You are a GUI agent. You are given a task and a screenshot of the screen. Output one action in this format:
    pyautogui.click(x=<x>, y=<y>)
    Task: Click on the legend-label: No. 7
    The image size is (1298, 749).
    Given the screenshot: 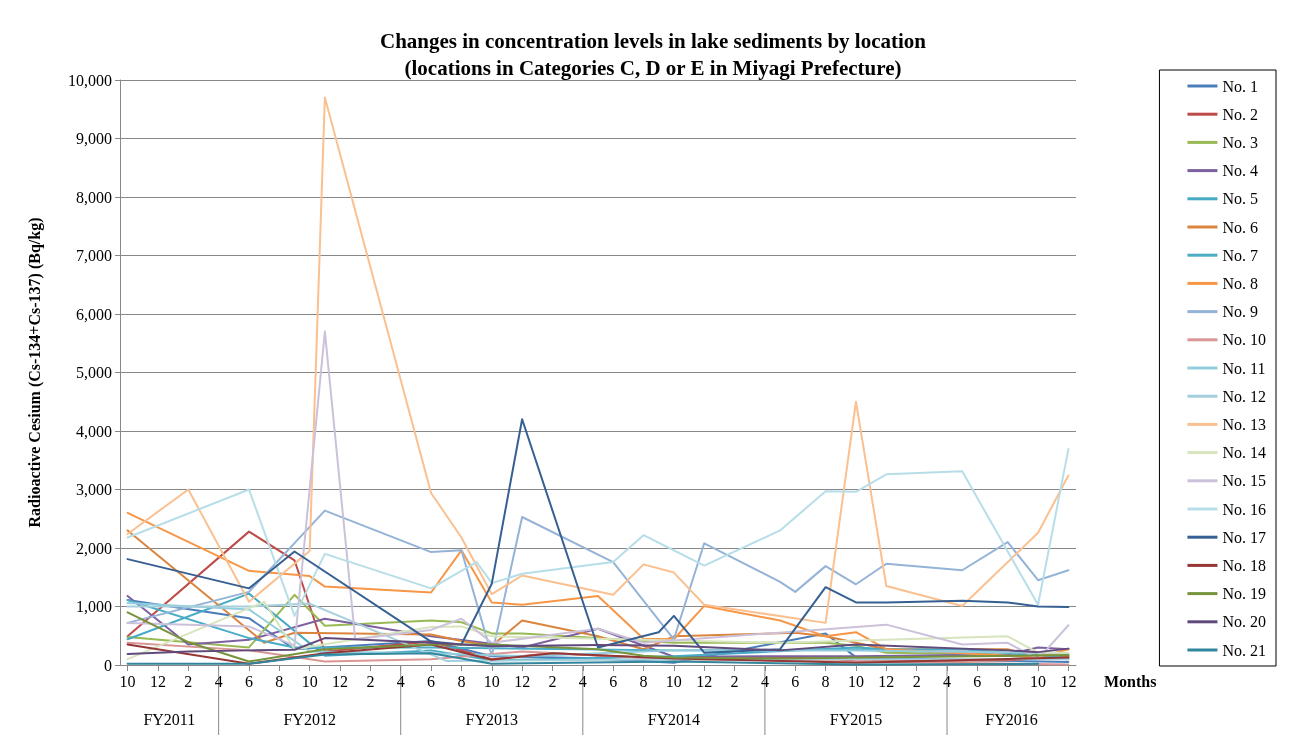 What is the action you would take?
    pyautogui.click(x=1240, y=255)
    